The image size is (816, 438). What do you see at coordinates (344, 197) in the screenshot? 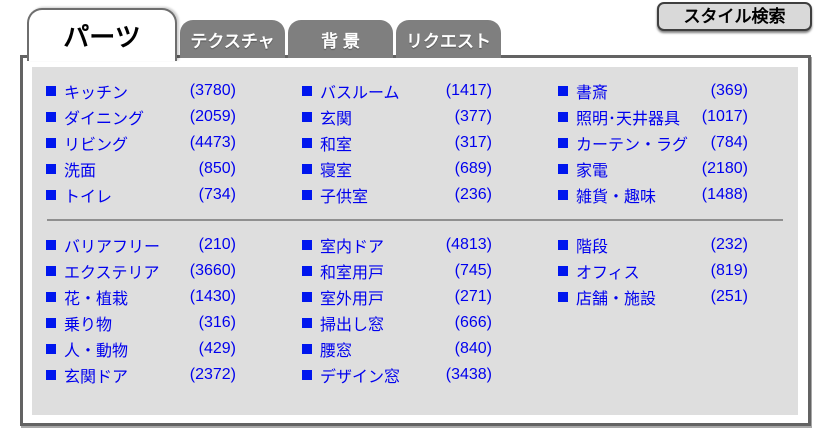
I see `category-link: 子供室` at bounding box center [344, 197].